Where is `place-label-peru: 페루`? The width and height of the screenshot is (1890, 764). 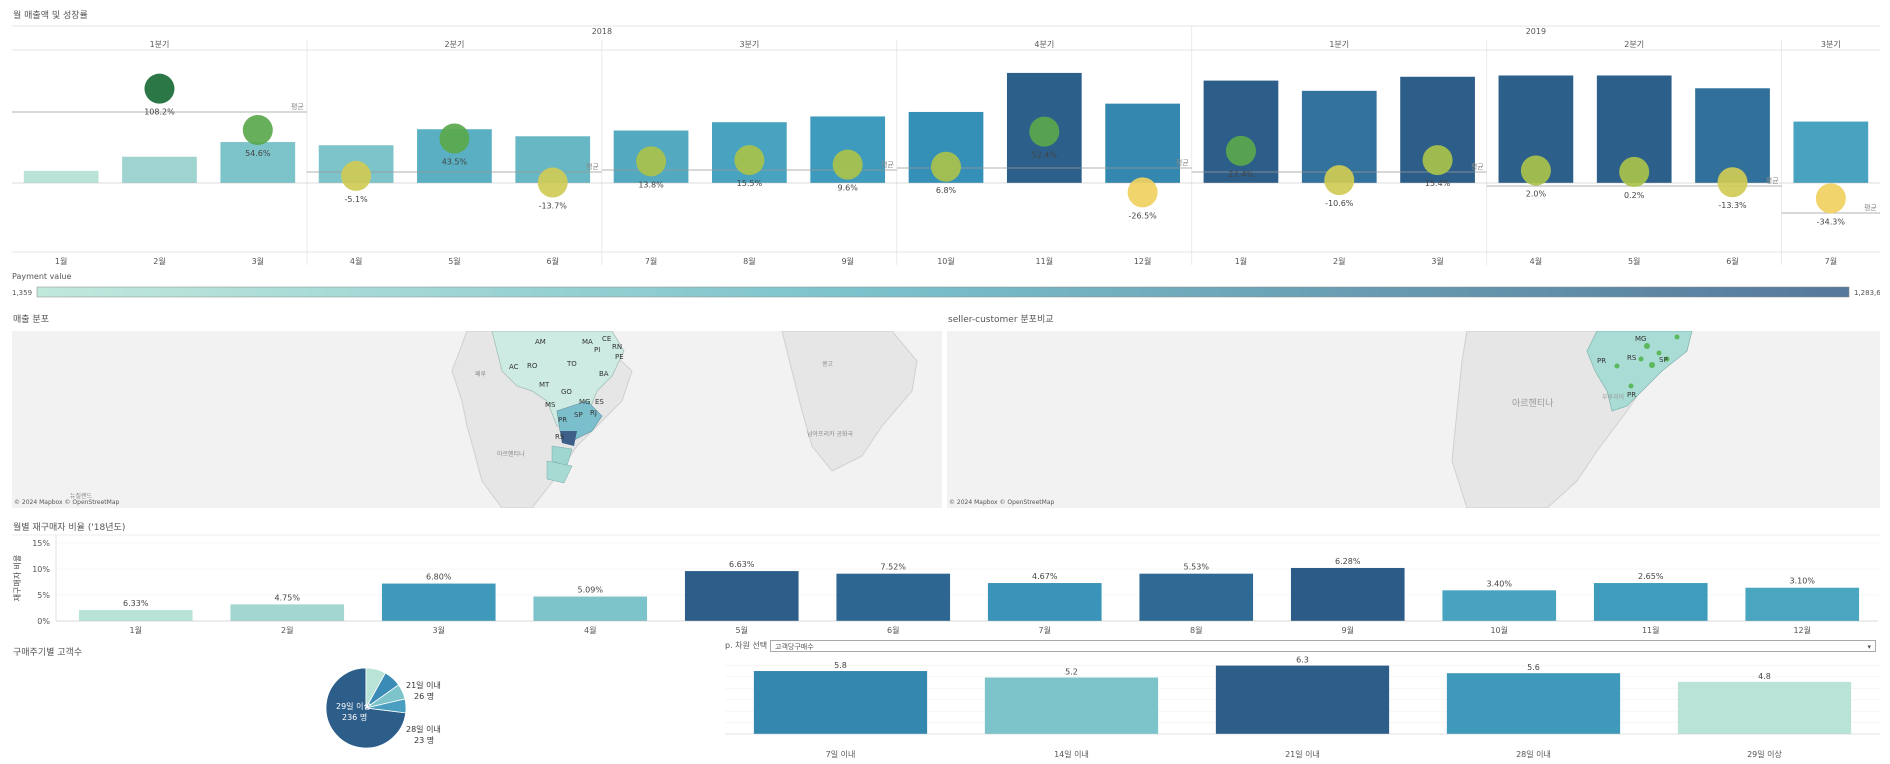 place-label-peru: 페루 is located at coordinates (481, 374).